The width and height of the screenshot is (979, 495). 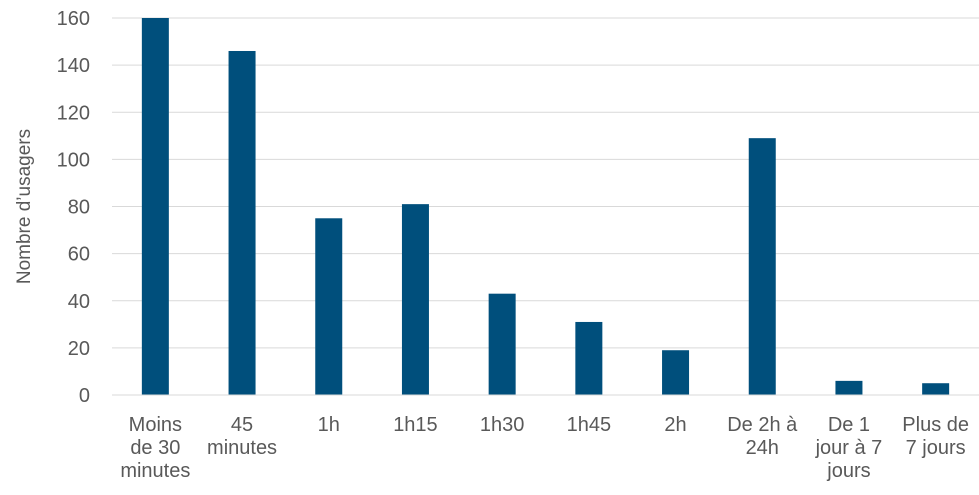 What do you see at coordinates (762, 448) in the screenshot?
I see `x-tick-label-line: 24h` at bounding box center [762, 448].